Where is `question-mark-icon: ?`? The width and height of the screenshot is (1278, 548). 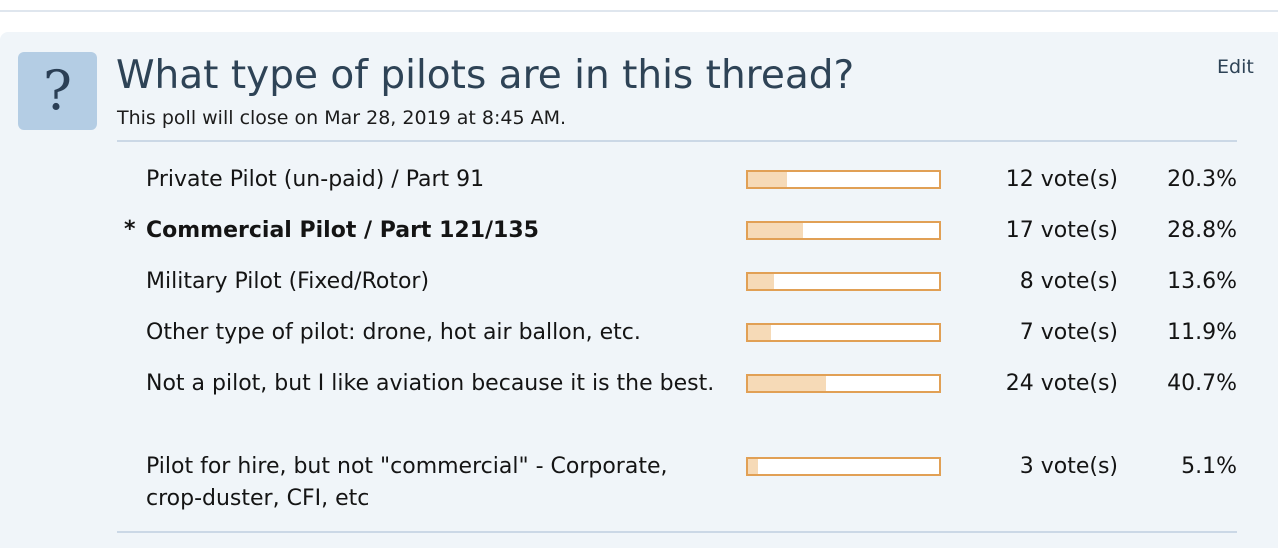 question-mark-icon: ? is located at coordinates (57, 91).